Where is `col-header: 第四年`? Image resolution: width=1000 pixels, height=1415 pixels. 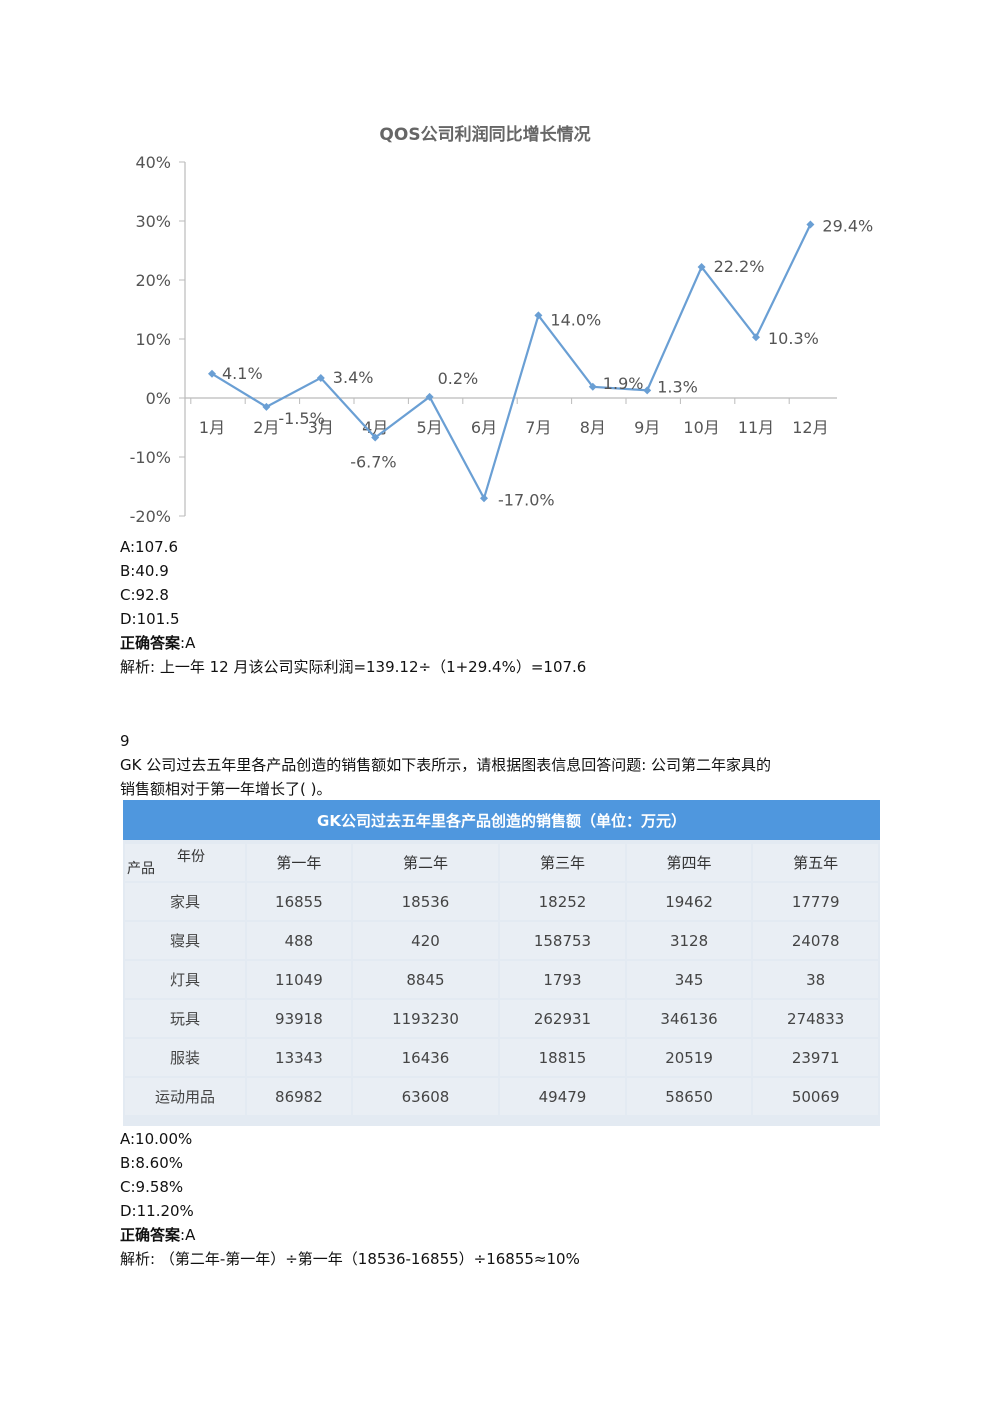 col-header: 第四年 is located at coordinates (689, 862).